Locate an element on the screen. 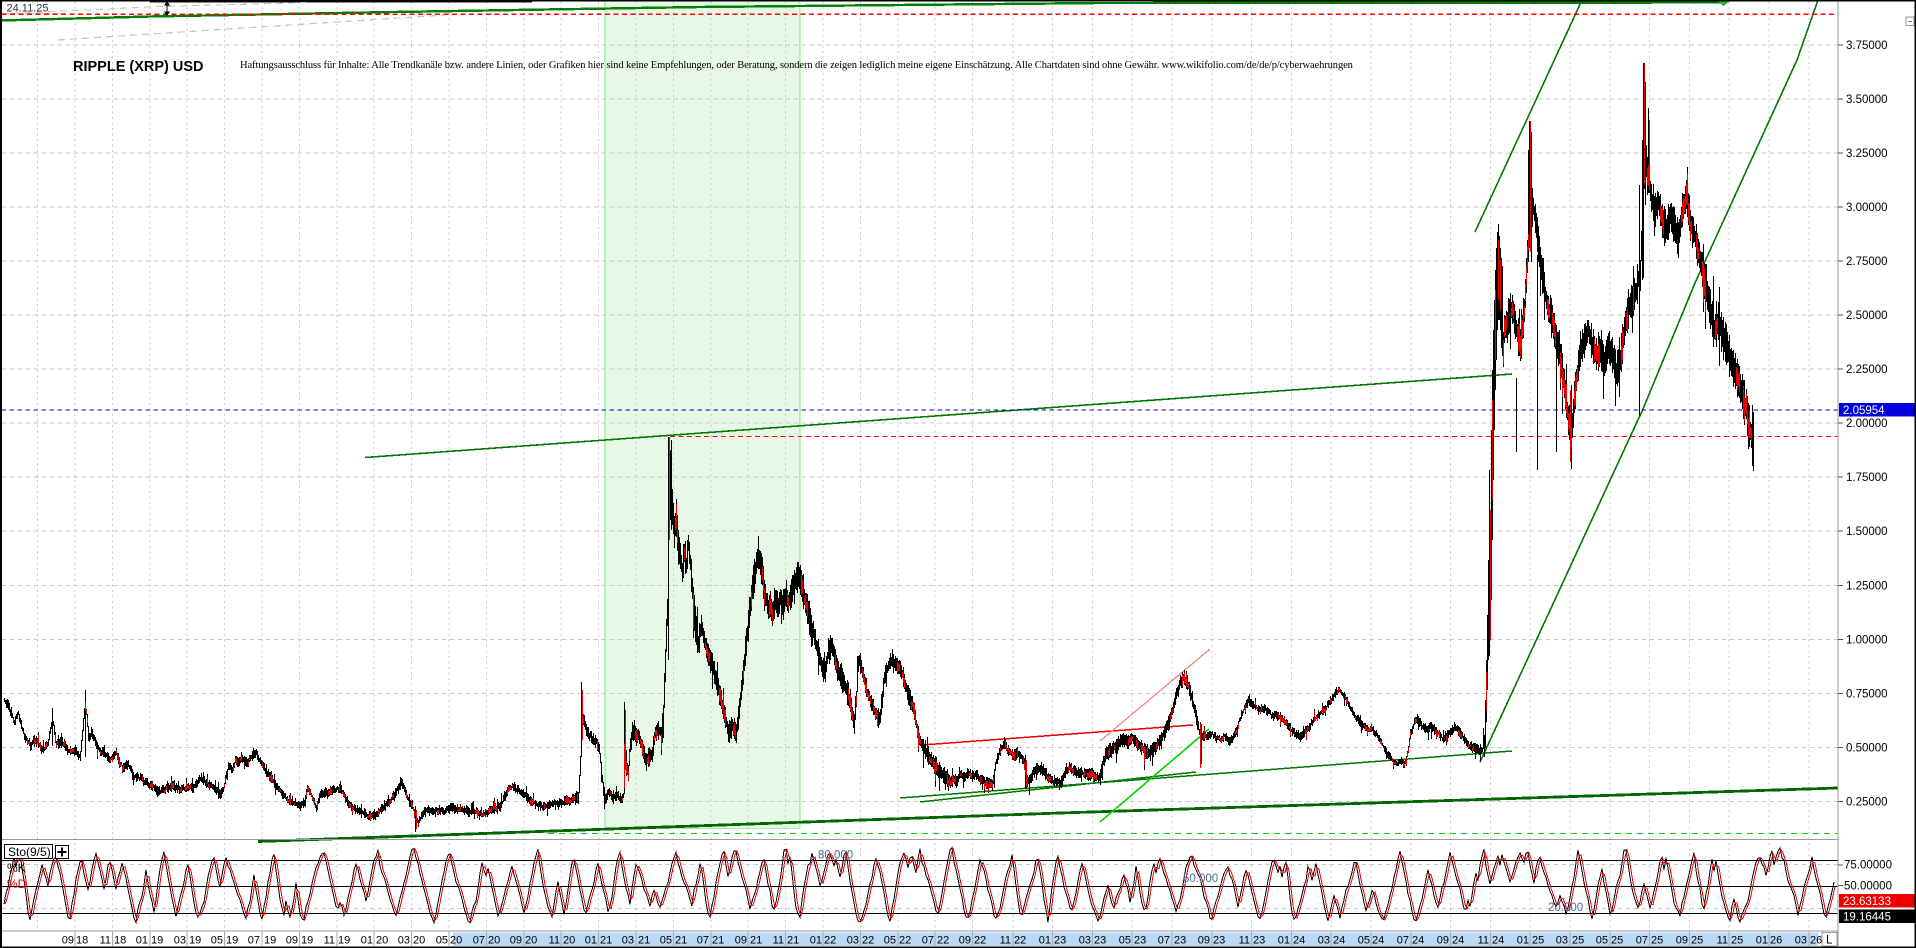 The image size is (1916, 948). svg-text: 3.50000 is located at coordinates (1867, 100).